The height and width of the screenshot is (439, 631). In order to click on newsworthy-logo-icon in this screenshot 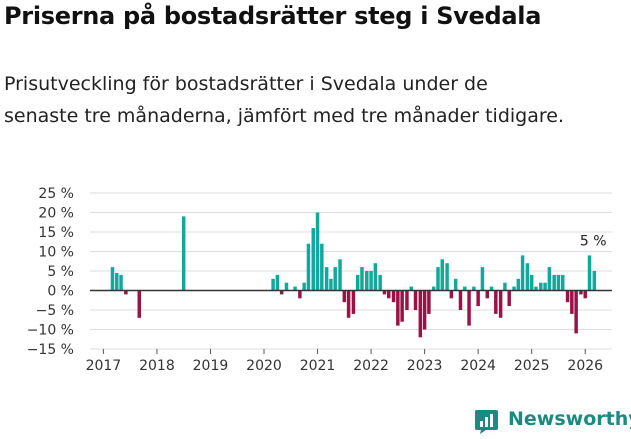, I will do `click(486, 422)`.